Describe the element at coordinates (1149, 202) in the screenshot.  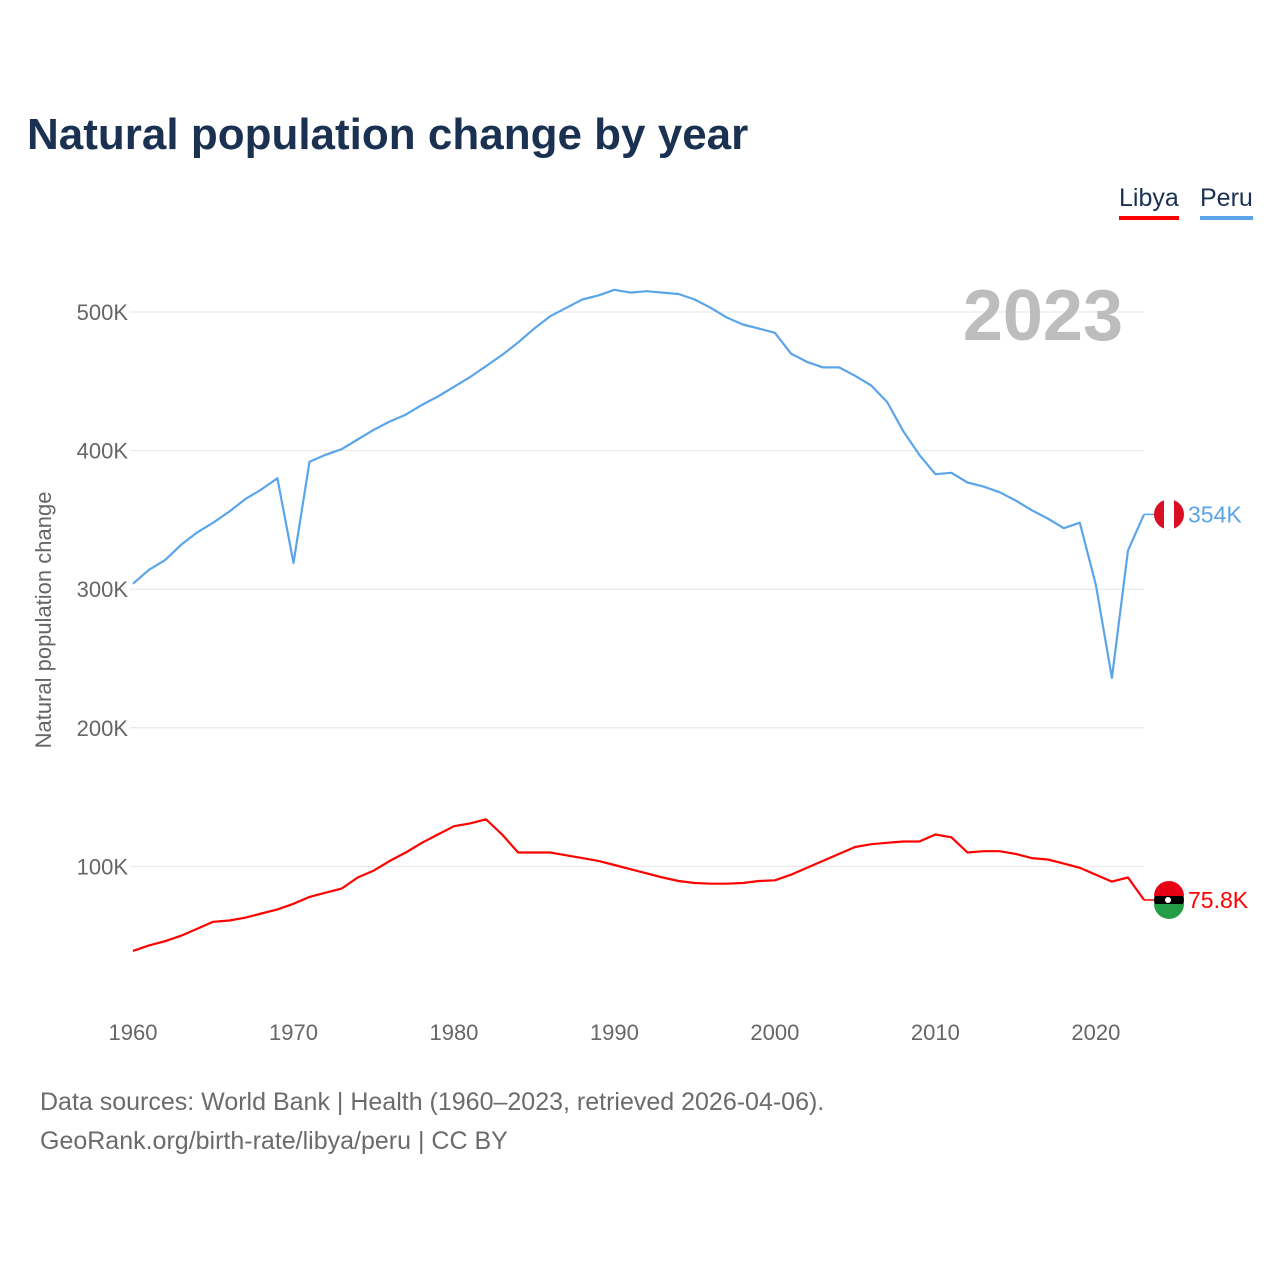
I see `legend-libya: Libya` at that location.